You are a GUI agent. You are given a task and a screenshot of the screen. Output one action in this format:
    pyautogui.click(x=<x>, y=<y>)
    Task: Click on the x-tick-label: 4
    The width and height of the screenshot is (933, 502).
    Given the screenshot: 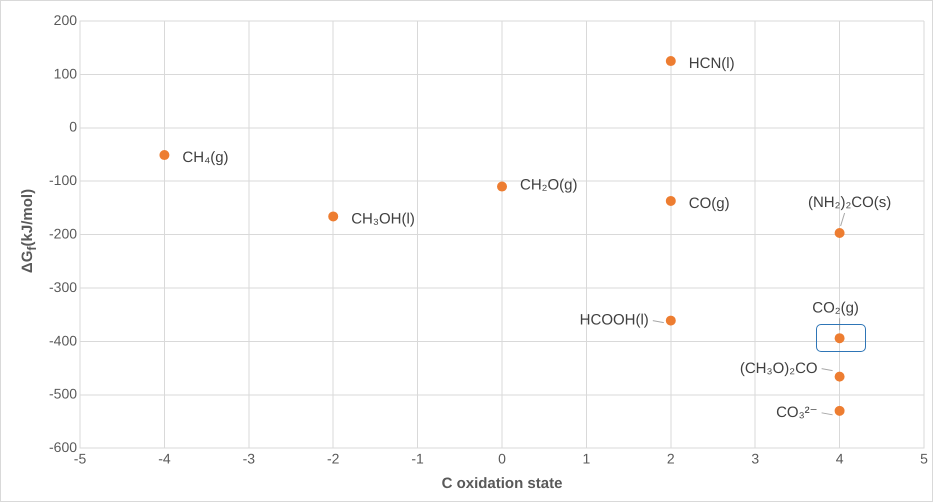 What is the action you would take?
    pyautogui.click(x=840, y=458)
    